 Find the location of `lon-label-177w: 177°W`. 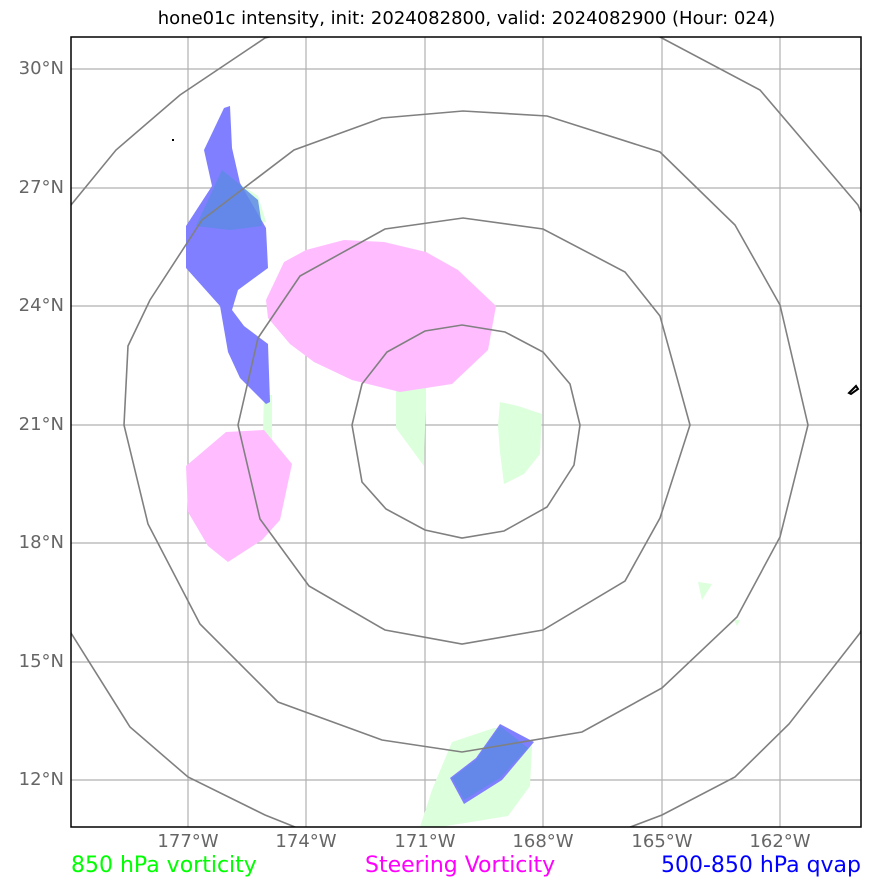

lon-label-177w: 177°W is located at coordinates (188, 841).